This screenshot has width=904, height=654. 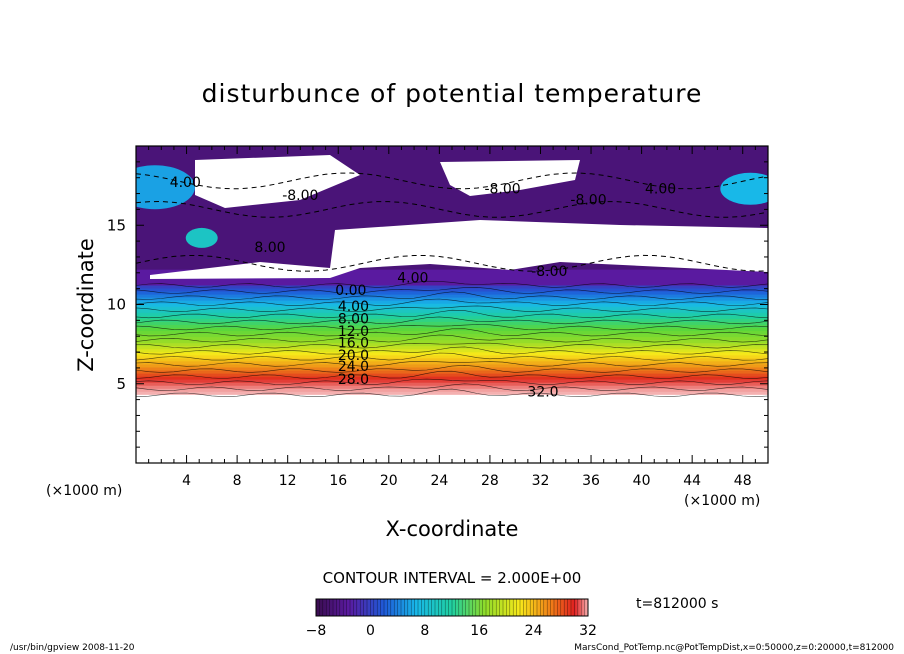 What do you see at coordinates (424, 631) in the screenshot?
I see `colorbar-tick-label: 8` at bounding box center [424, 631].